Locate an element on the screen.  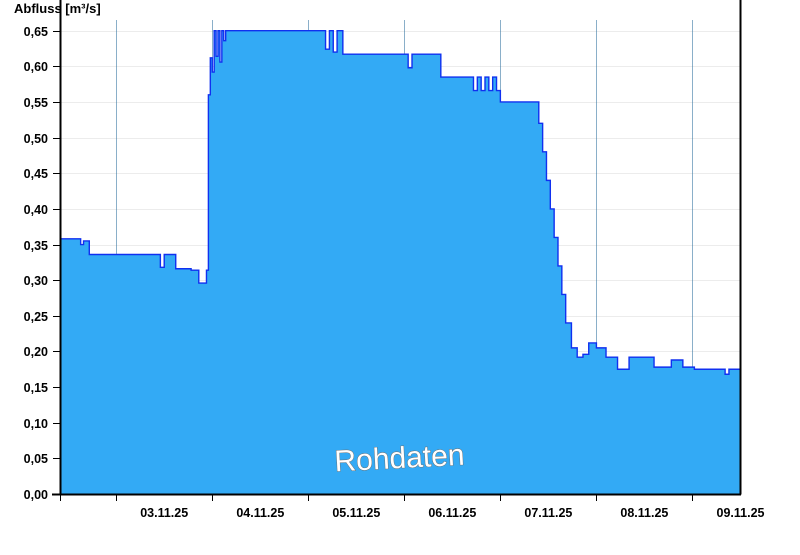
x-tick-label-5: 08.11.25 is located at coordinates (644, 513).